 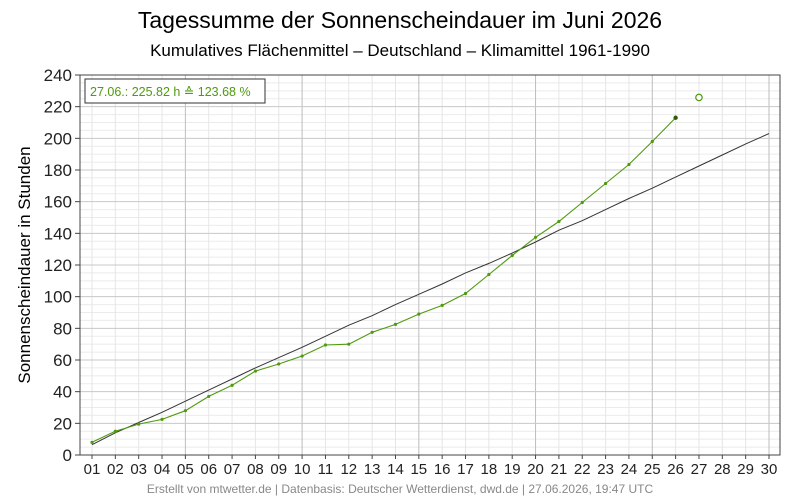 What do you see at coordinates (58, 170) in the screenshot?
I see `y-tick-label: 180` at bounding box center [58, 170].